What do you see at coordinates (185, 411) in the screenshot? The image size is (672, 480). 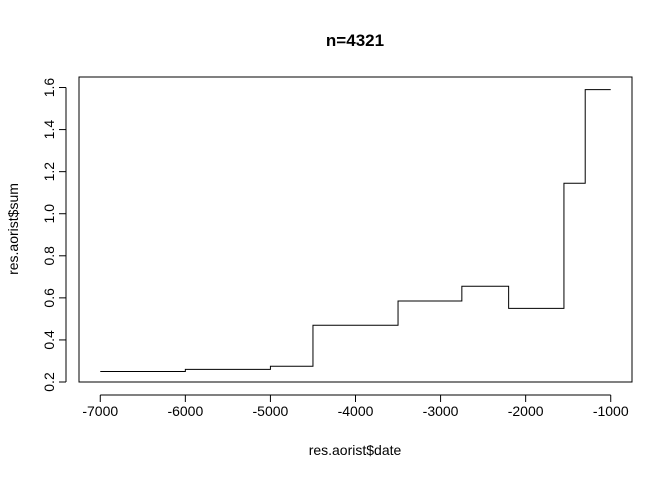 I see `x-tick-label: -6000` at bounding box center [185, 411].